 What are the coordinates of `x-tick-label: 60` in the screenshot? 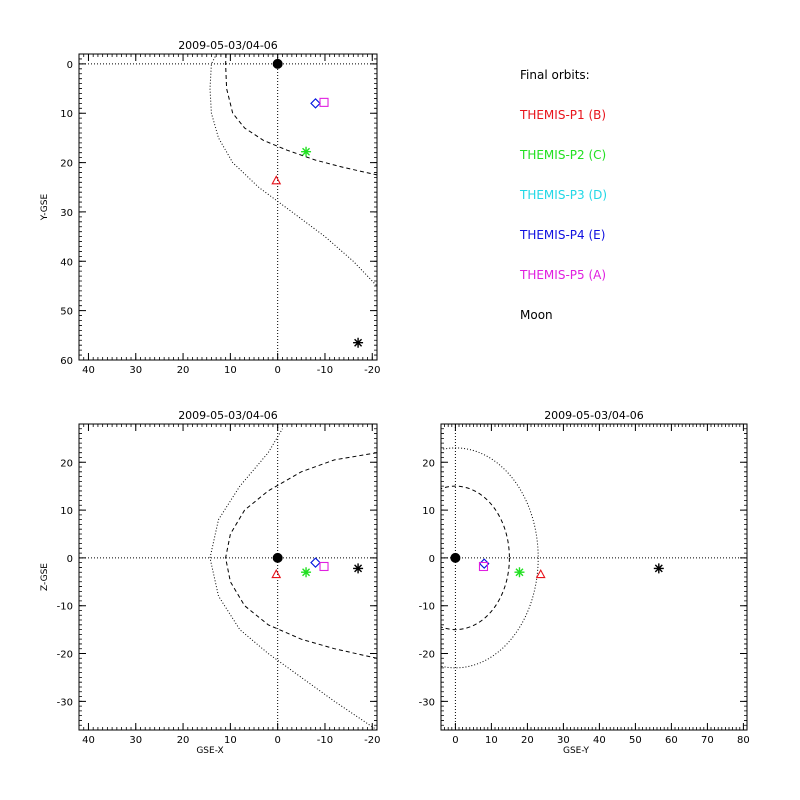 It's located at (671, 740).